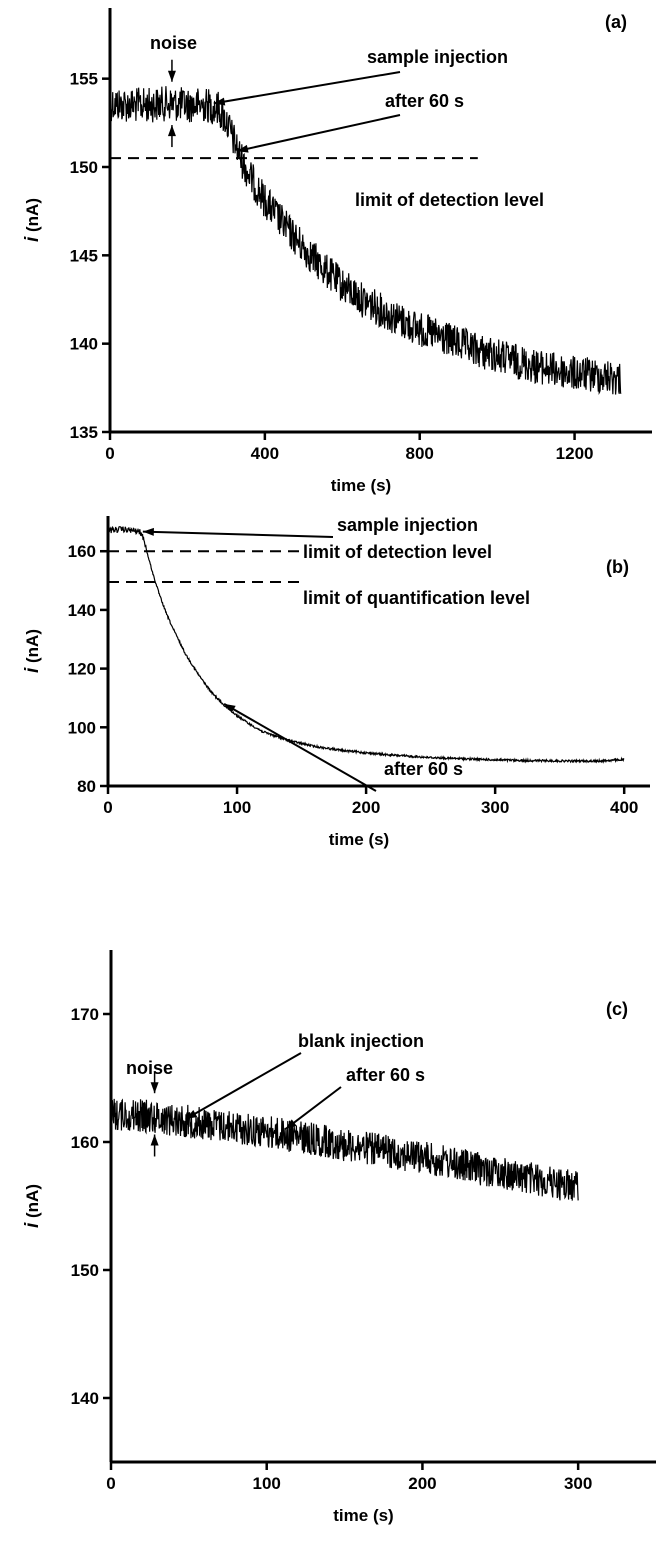 The image size is (656, 1542). I want to click on y-tick-label: 135, so click(84, 432).